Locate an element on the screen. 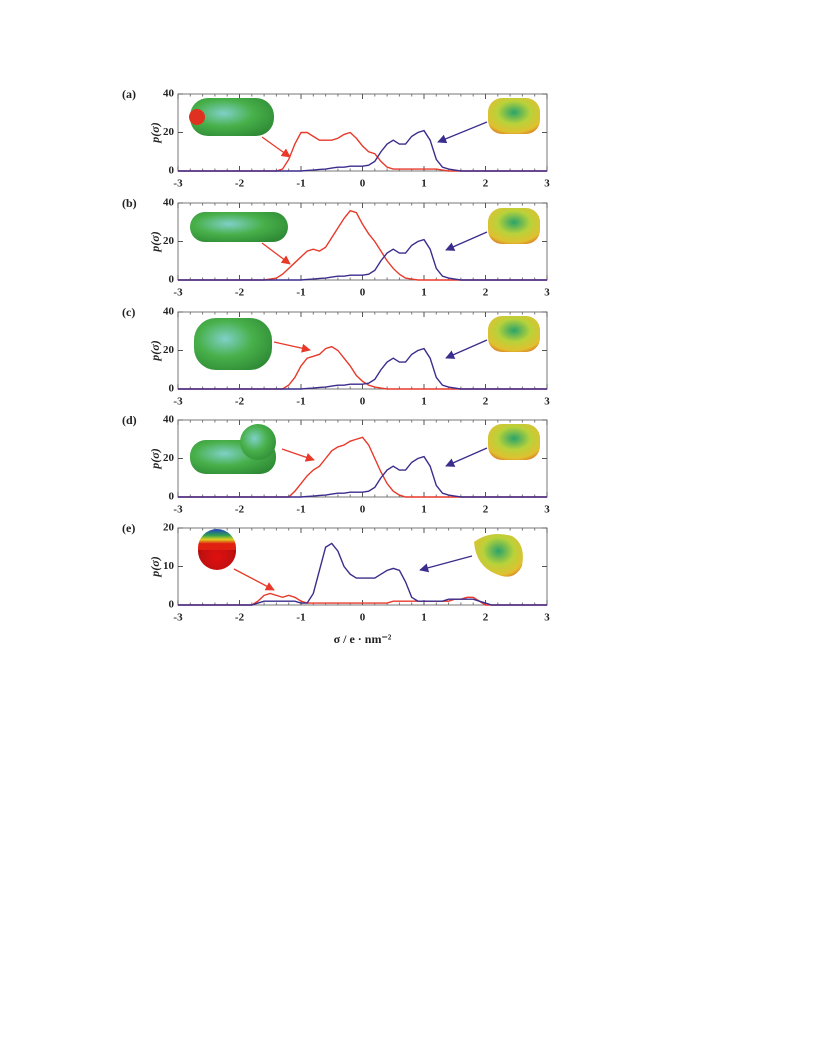 Image resolution: width=816 pixels, height=1056 pixels. panel-label: (d) is located at coordinates (129, 420).